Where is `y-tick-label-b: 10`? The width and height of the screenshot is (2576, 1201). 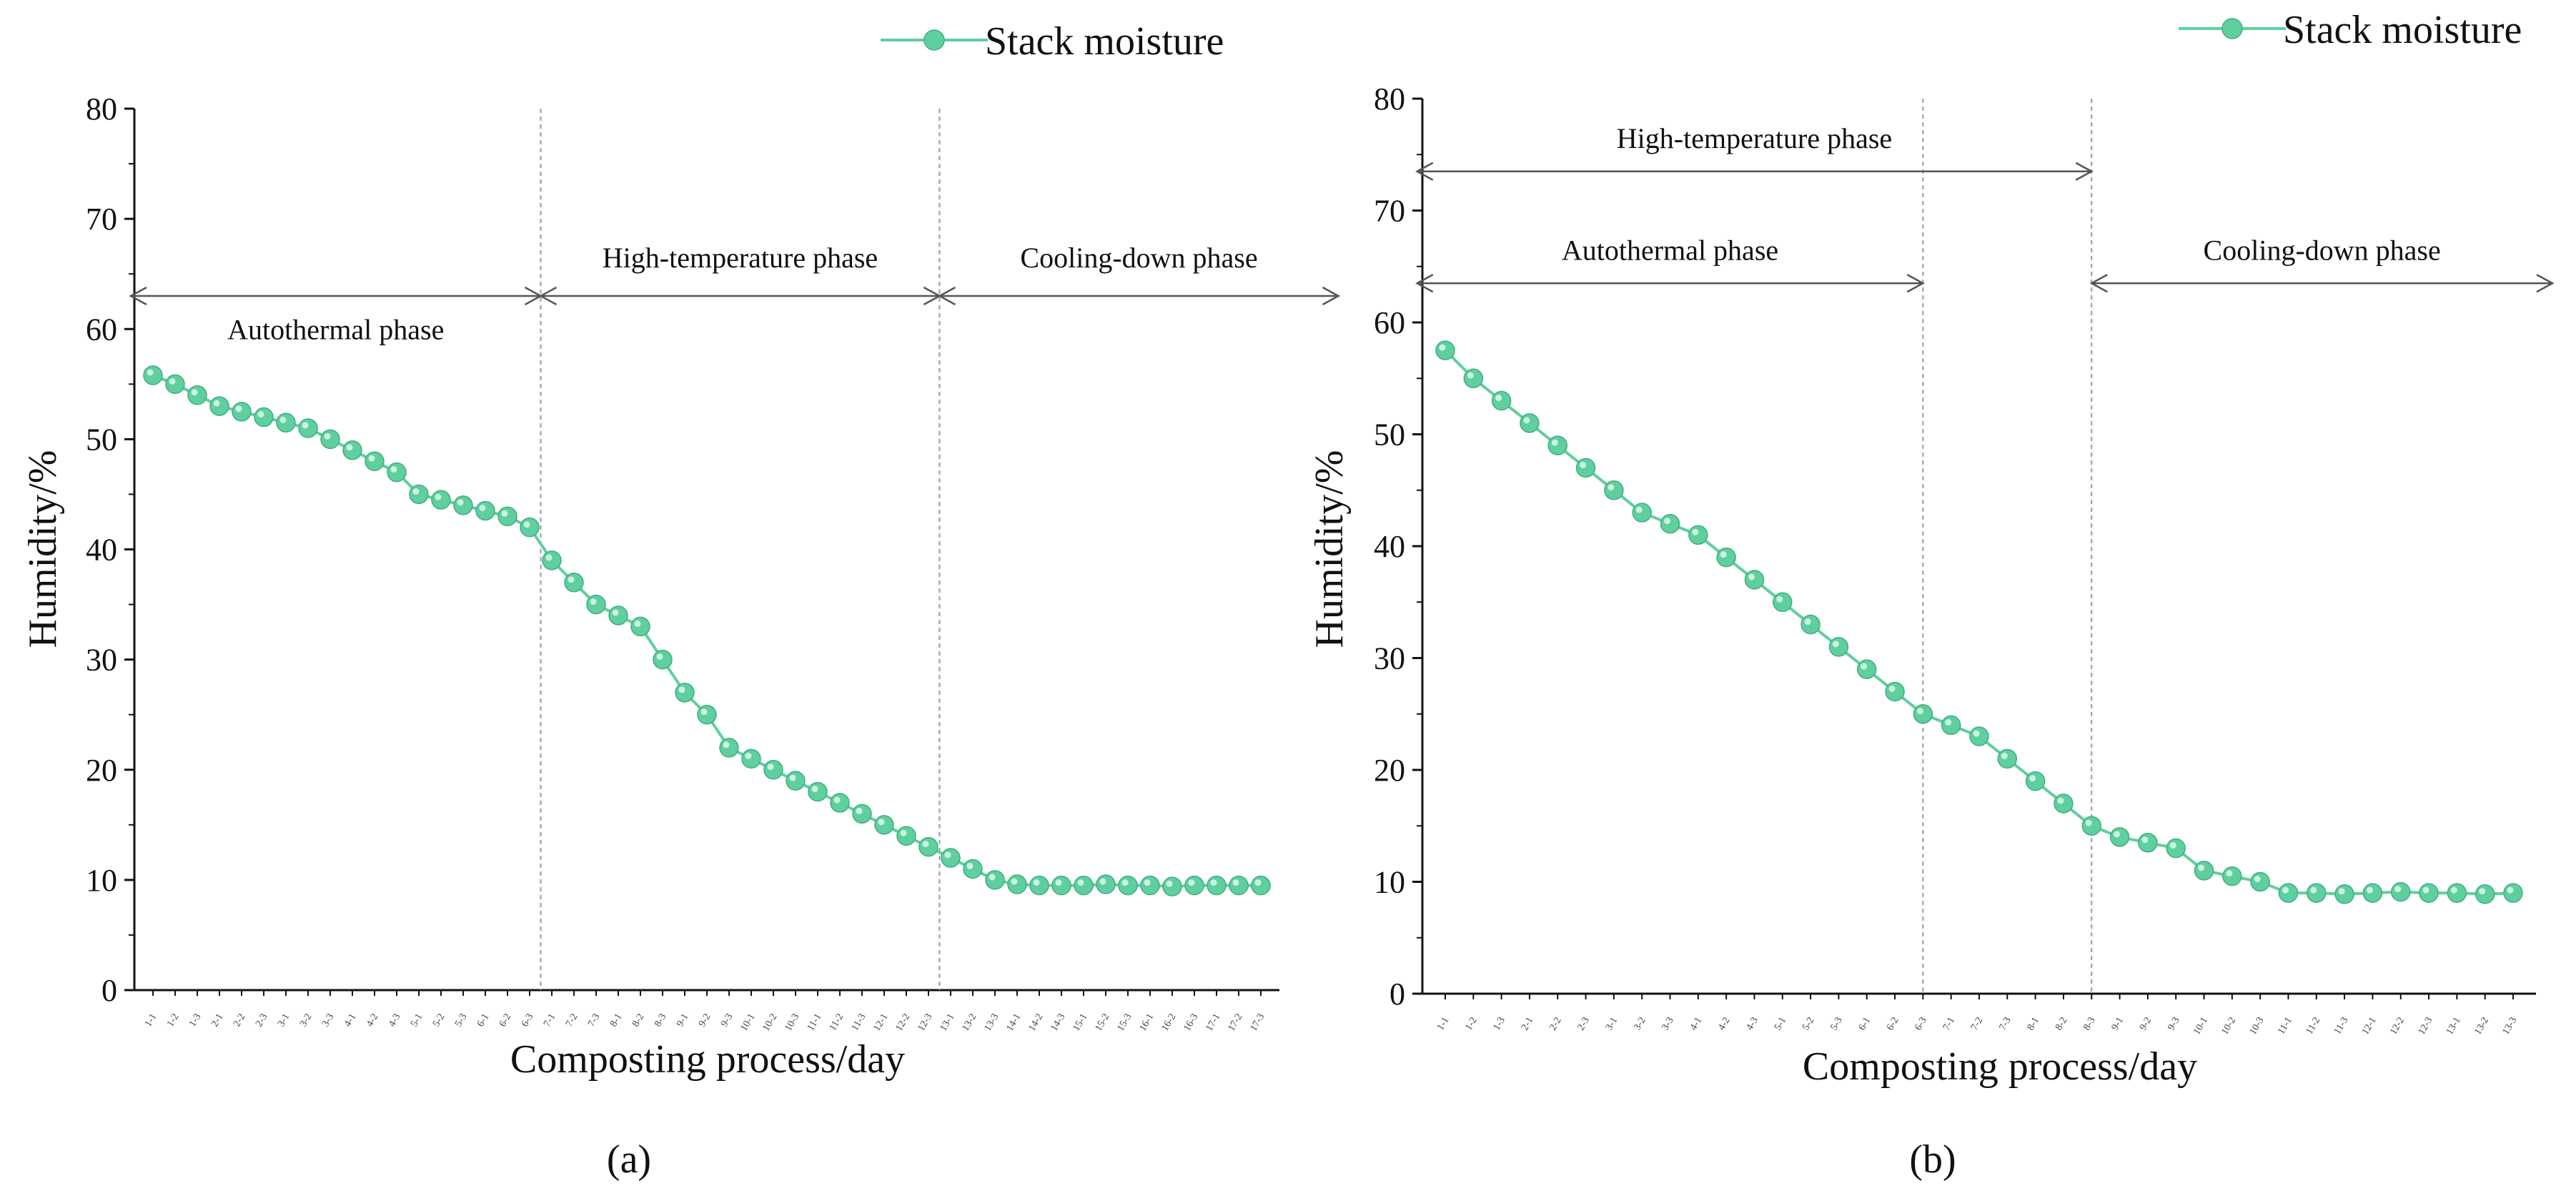 y-tick-label-b: 10 is located at coordinates (1389, 882).